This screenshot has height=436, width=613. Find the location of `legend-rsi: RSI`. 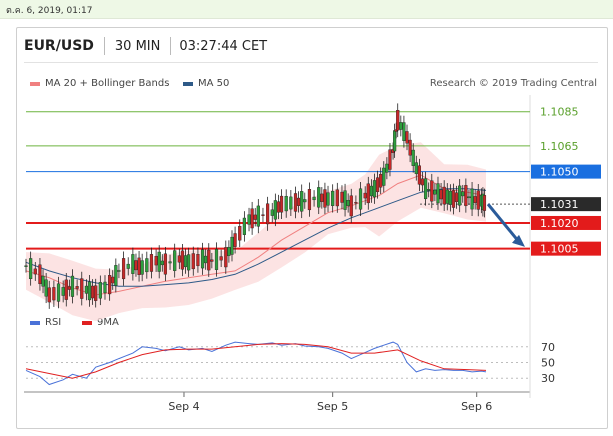

legend-rsi: RSI is located at coordinates (45, 322).